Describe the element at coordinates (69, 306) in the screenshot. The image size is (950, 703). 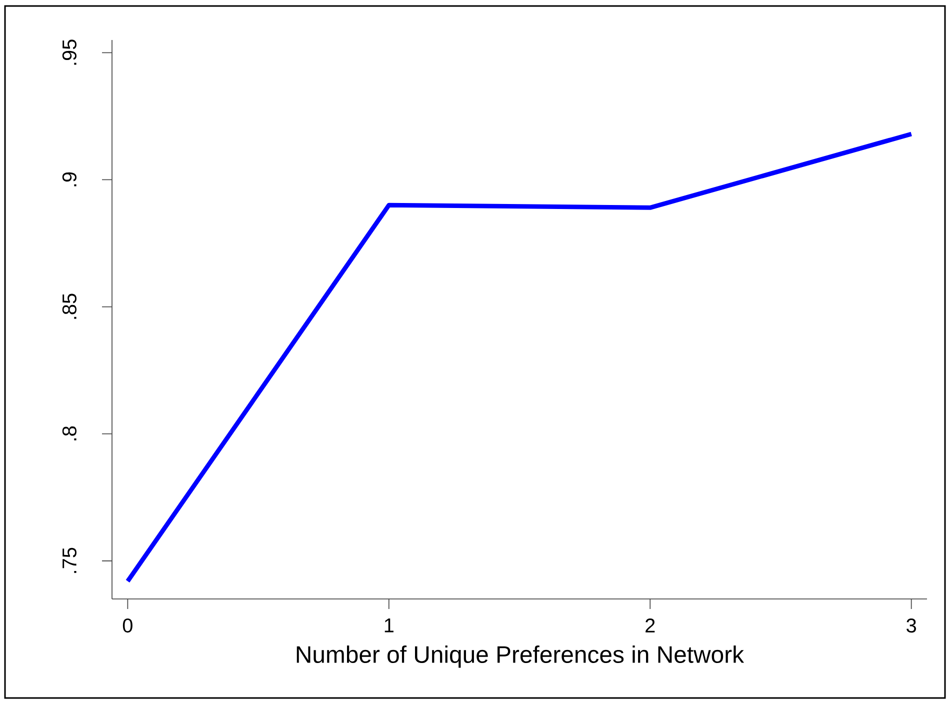
I see `y-tick-label: .85` at that location.